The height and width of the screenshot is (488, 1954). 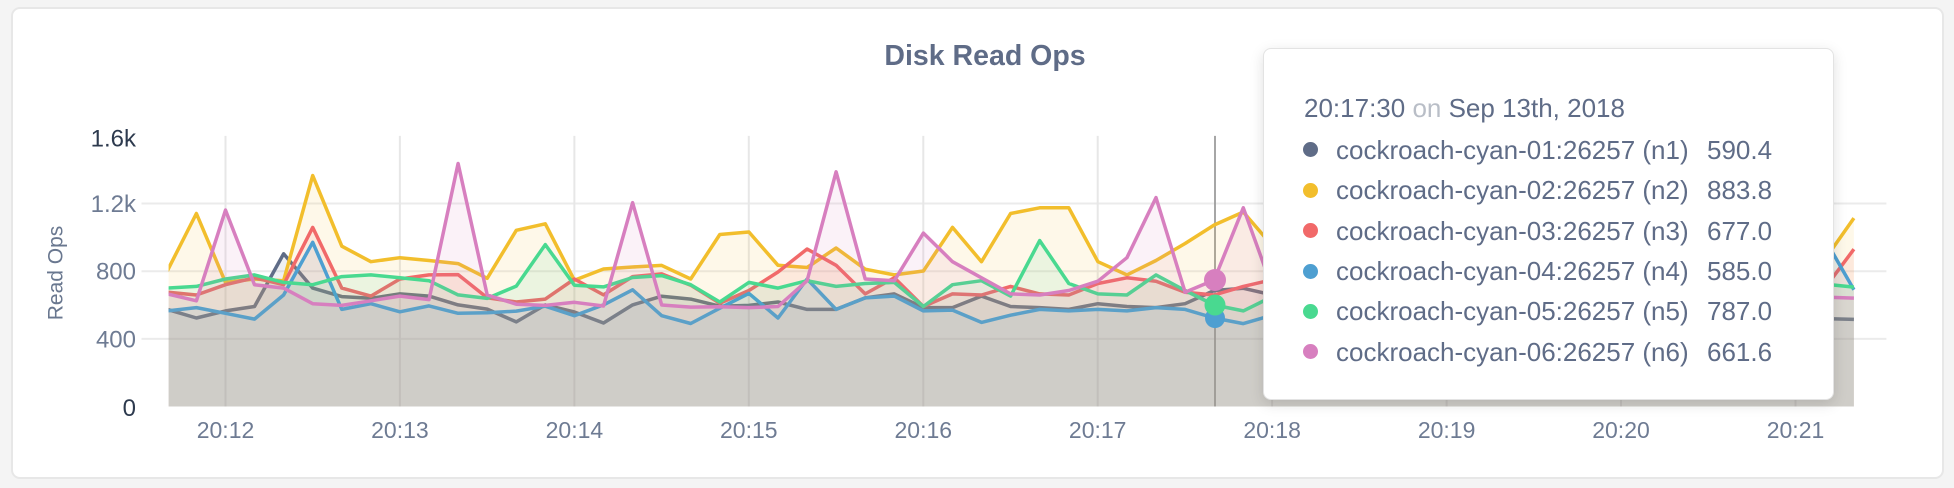 I want to click on svg-text: 20:16, so click(x=924, y=430).